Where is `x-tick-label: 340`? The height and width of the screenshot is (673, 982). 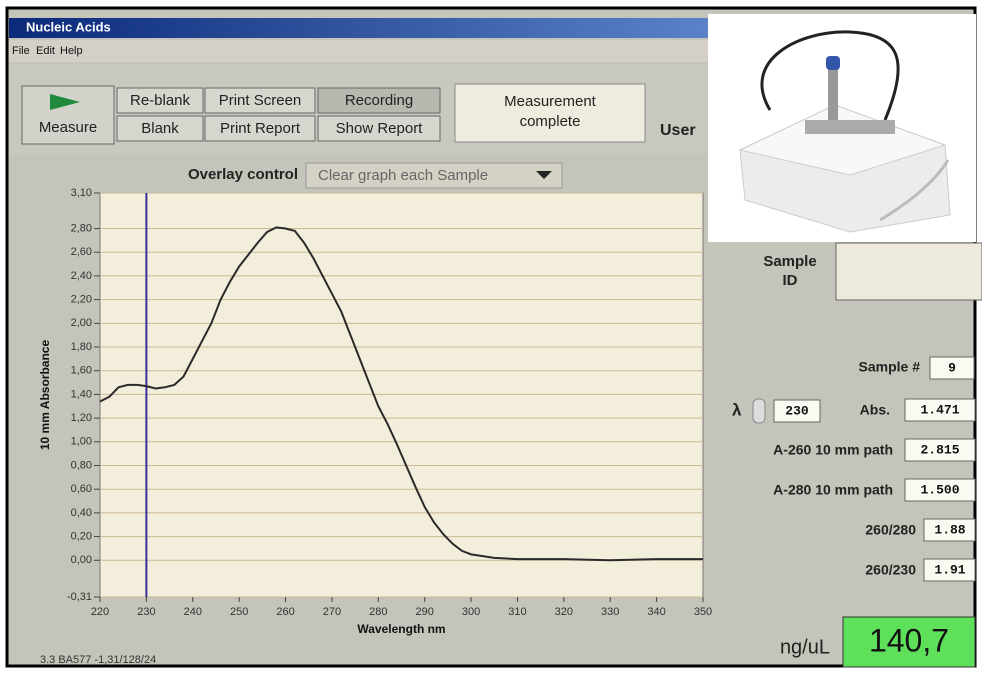
x-tick-label: 340 is located at coordinates (656, 612).